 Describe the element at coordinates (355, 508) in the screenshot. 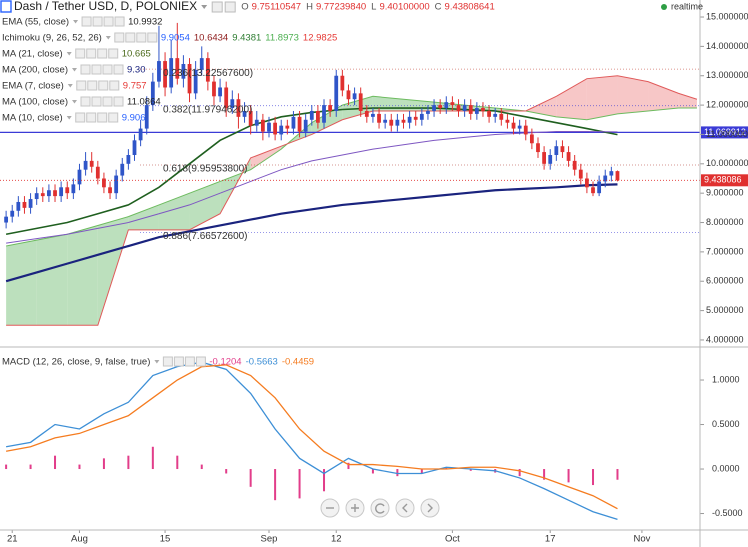

I see `zoom-in-button` at that location.